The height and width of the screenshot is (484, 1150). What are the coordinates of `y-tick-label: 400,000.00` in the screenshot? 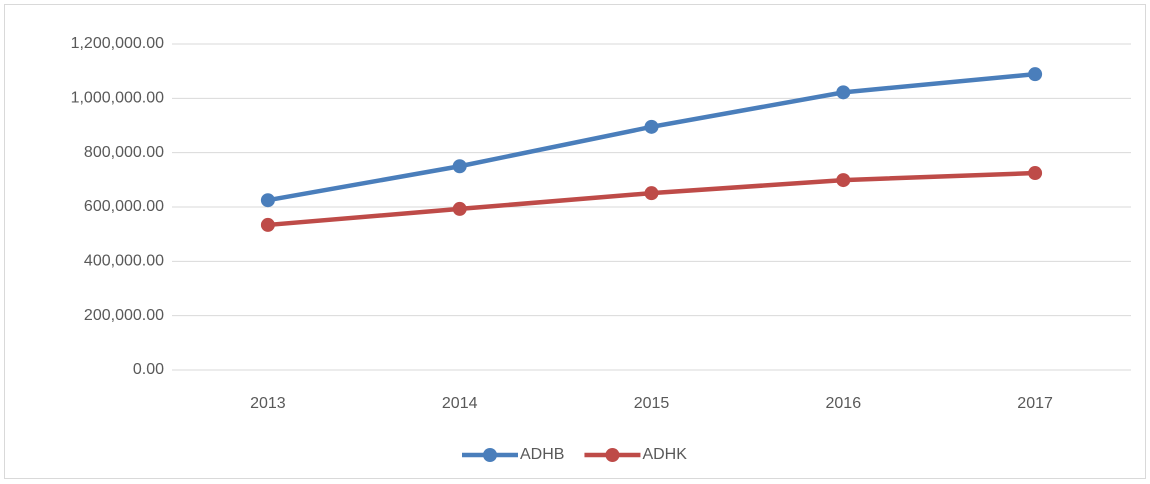 It's located at (124, 261).